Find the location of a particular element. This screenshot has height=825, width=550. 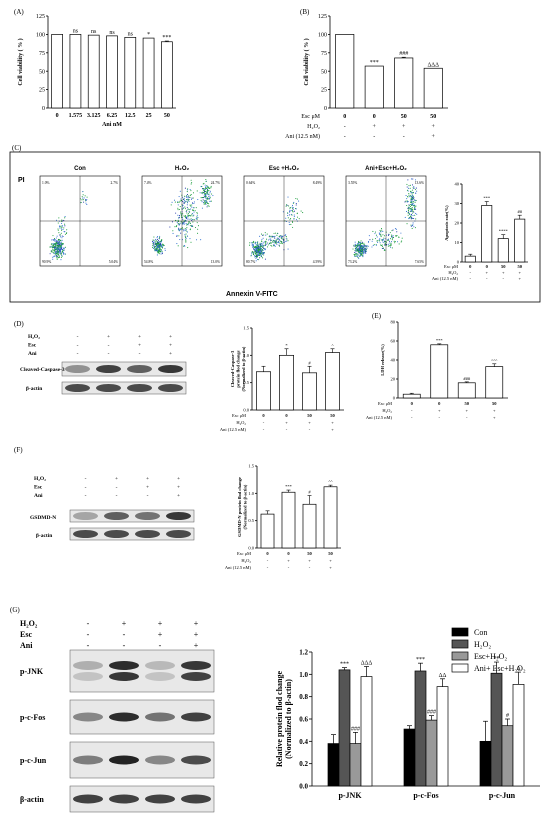

y-tick-label: 0.2 is located at coordinates (303, 764).